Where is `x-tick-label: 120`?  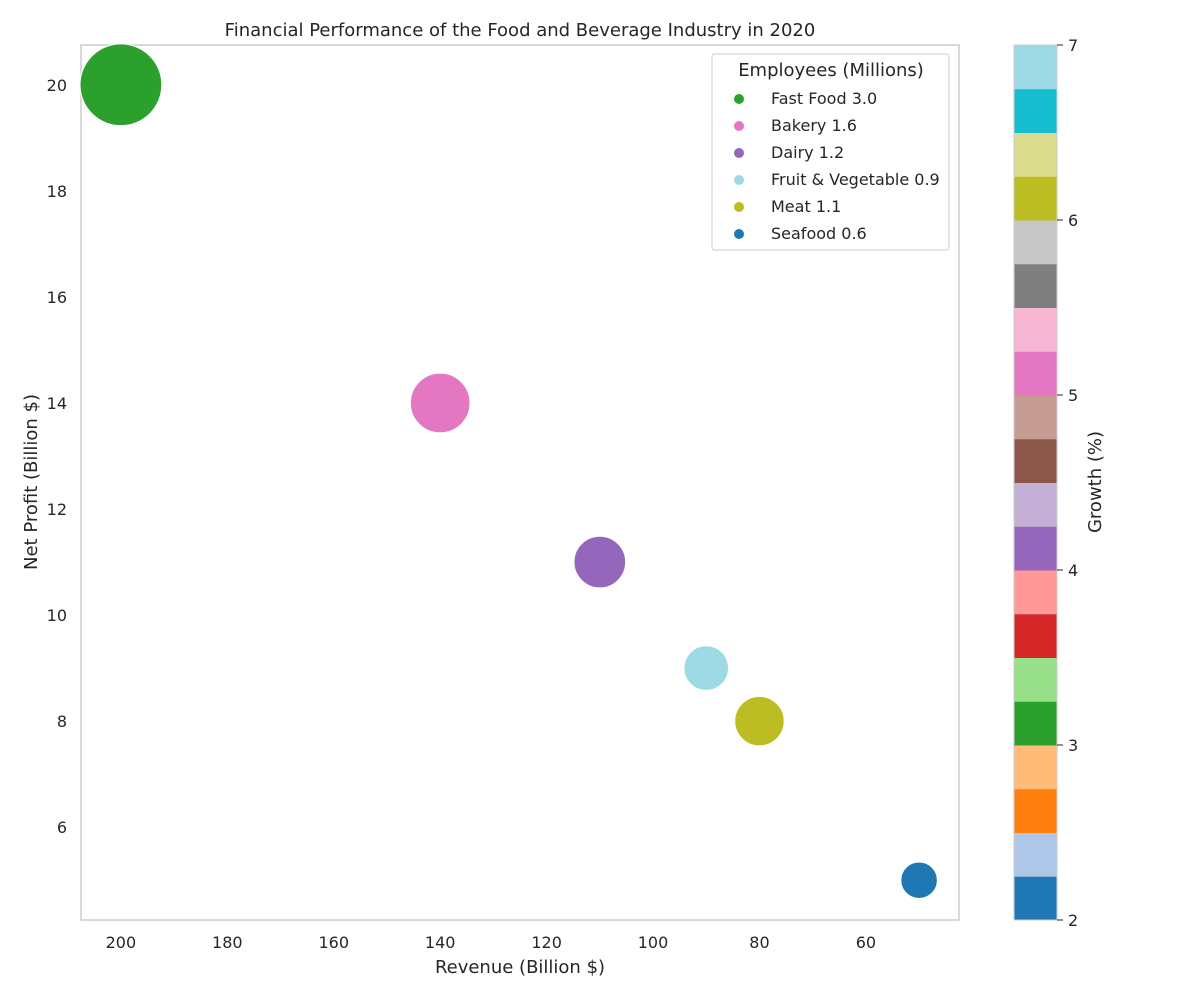
x-tick-label: 120 is located at coordinates (546, 942).